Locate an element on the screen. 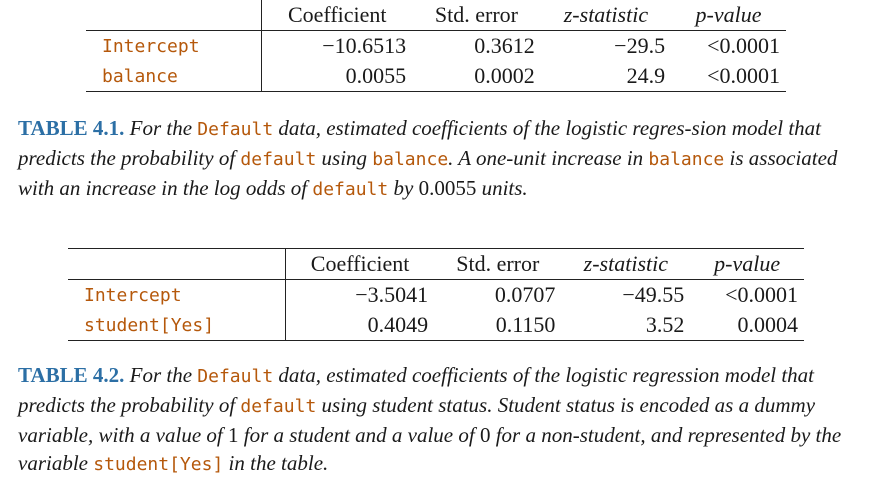 Image resolution: width=872 pixels, height=479 pixels. cell-z-statistic: 3.52 is located at coordinates (626, 325).